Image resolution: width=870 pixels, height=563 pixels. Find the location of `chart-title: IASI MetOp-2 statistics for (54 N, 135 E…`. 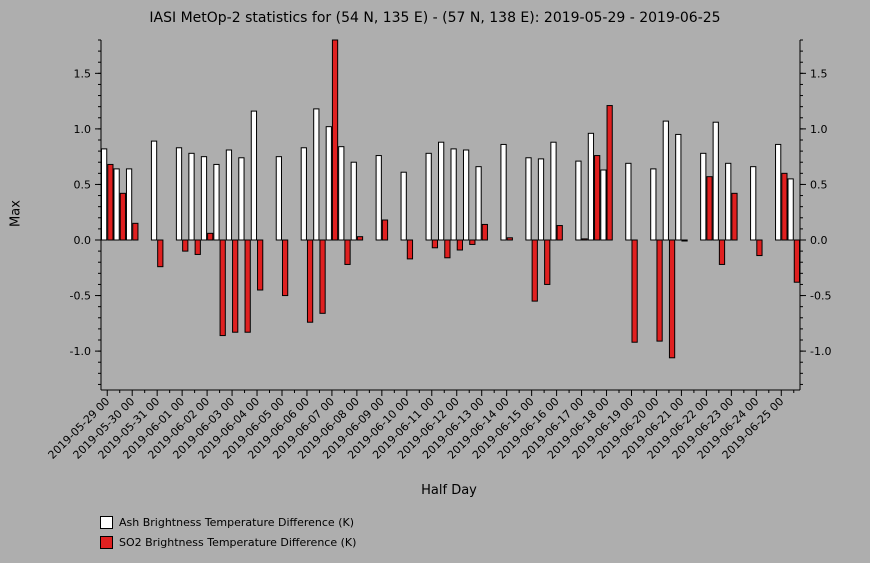

chart-title: IASI MetOp-2 statistics for (54 N, 135 E… is located at coordinates (435, 18).